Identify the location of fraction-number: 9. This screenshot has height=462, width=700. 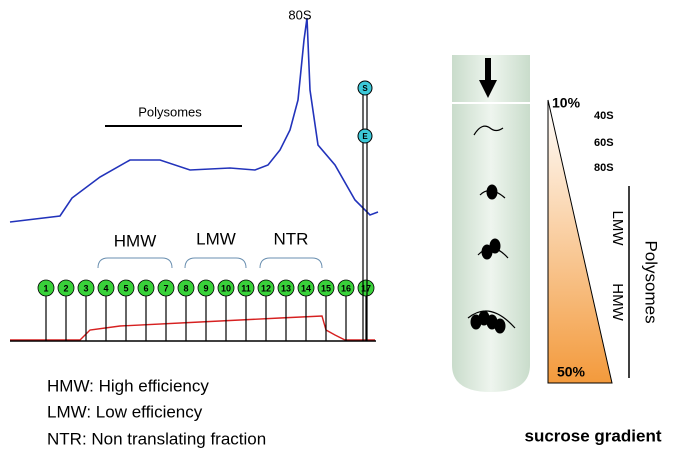
(205, 288).